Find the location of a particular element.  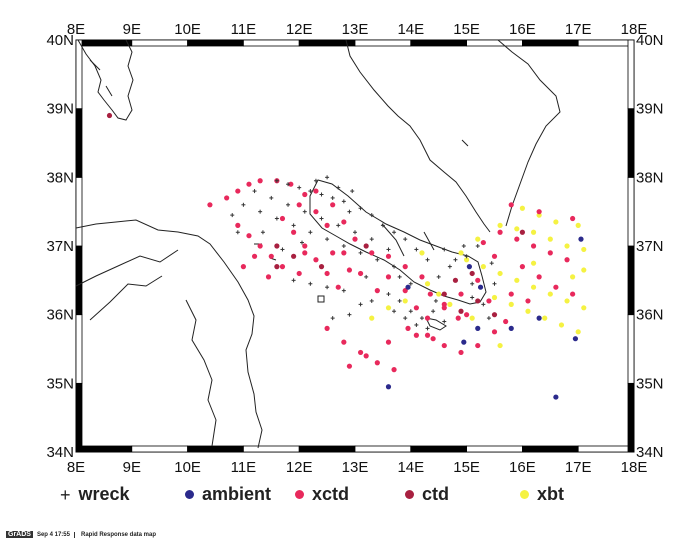

lat-label-right: 37N is located at coordinates (650, 246).